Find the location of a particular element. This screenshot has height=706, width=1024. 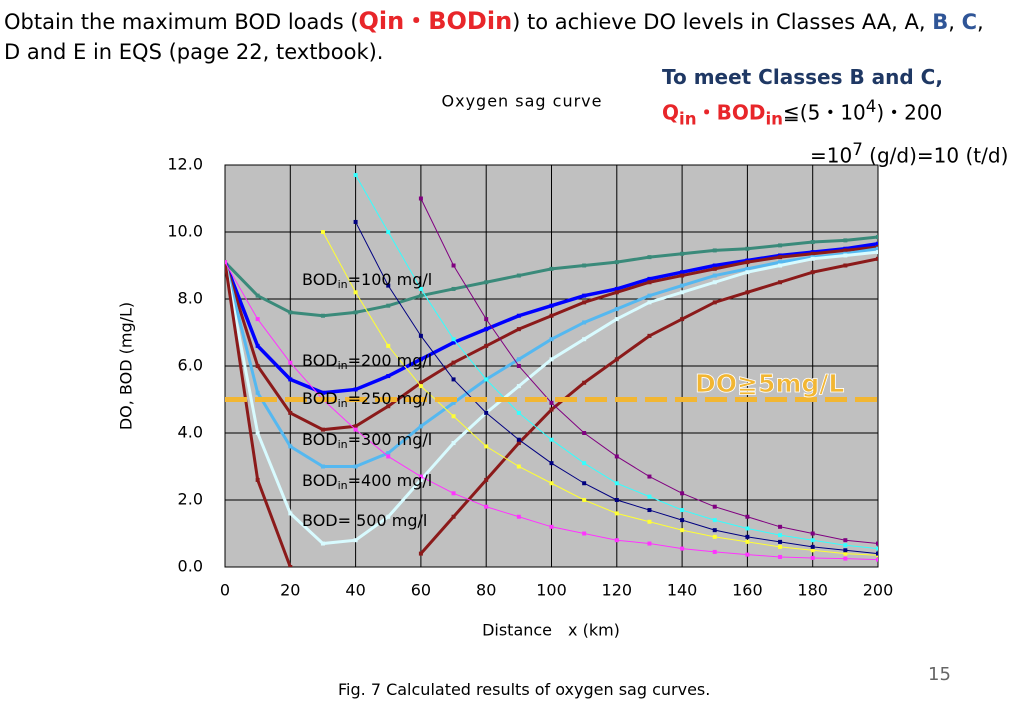

text: C is located at coordinates (969, 22).